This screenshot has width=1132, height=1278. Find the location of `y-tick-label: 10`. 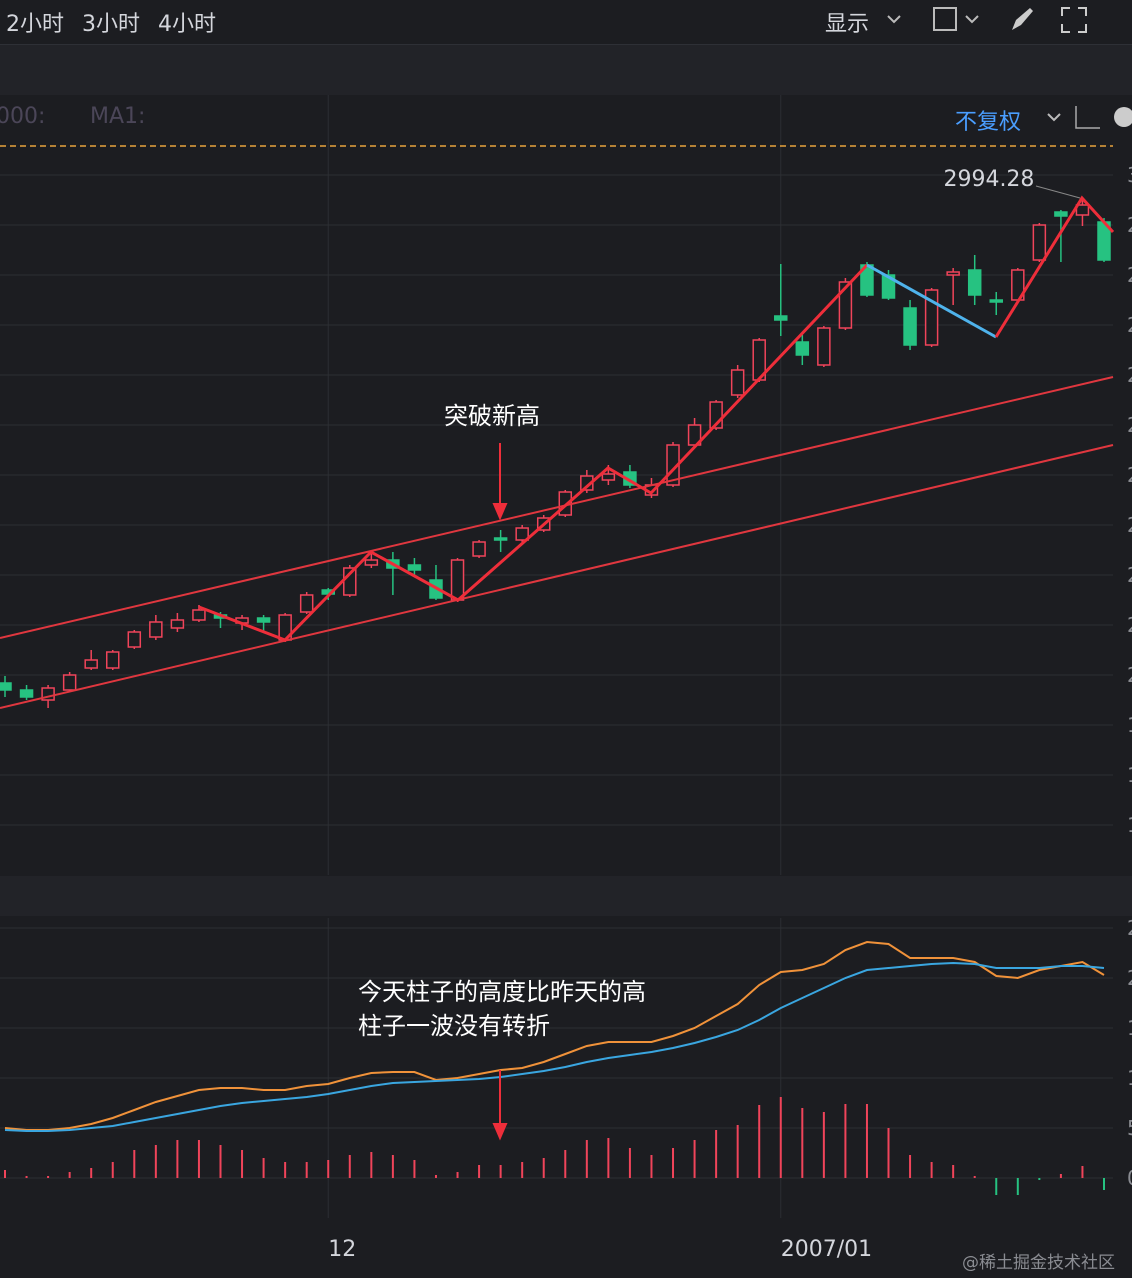

y-tick-label: 10 is located at coordinates (1129, 1078).